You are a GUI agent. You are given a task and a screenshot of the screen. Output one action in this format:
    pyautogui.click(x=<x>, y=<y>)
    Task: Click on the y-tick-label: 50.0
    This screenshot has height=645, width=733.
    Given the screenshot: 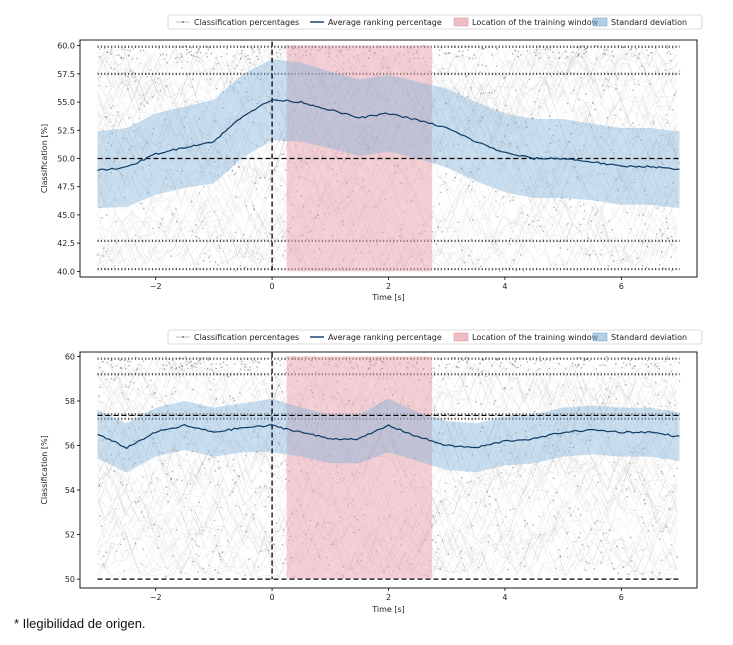 What is the action you would take?
    pyautogui.click(x=66, y=159)
    